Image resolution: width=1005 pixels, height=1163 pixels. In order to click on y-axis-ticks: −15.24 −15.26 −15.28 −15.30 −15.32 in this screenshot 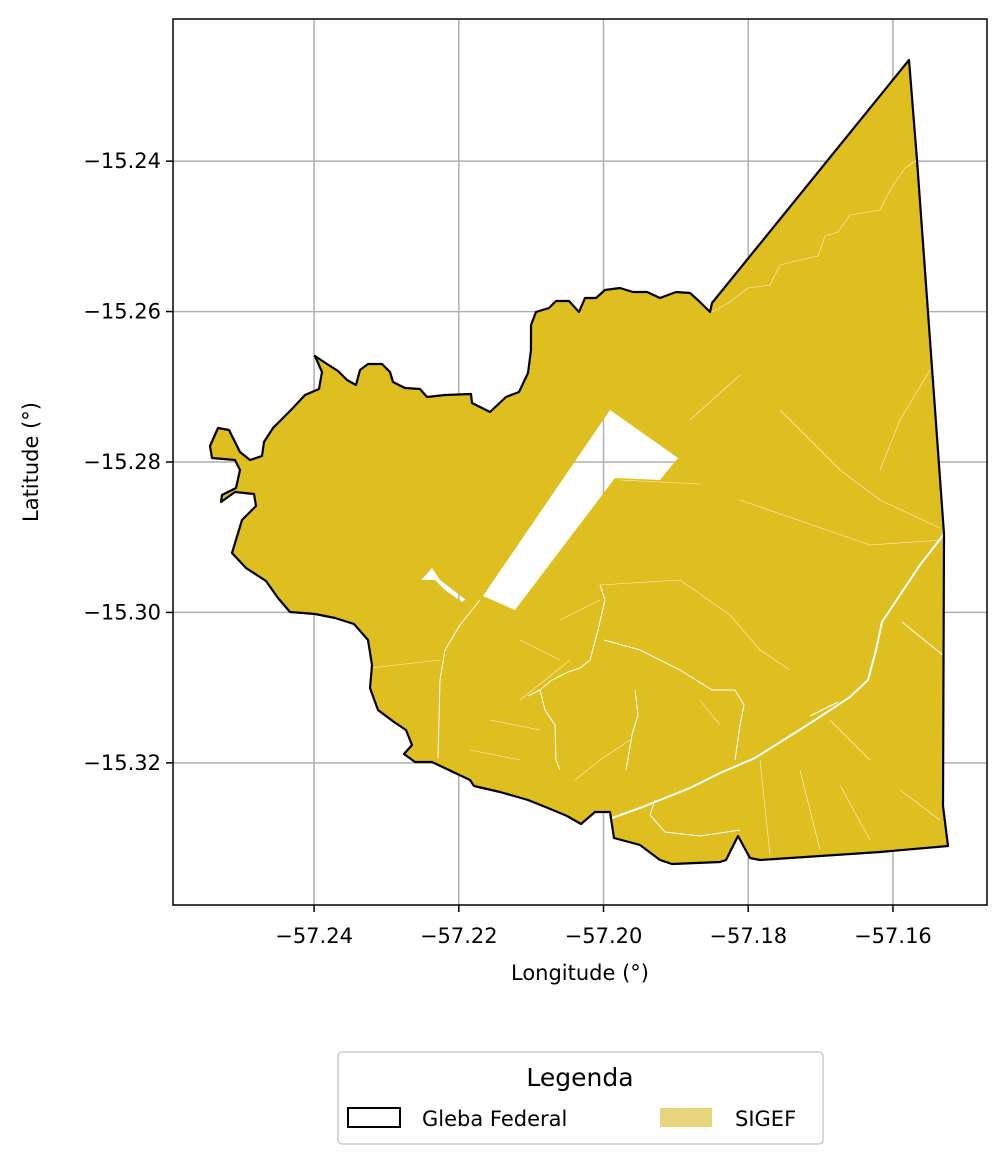, I will do `click(128, 462)`.